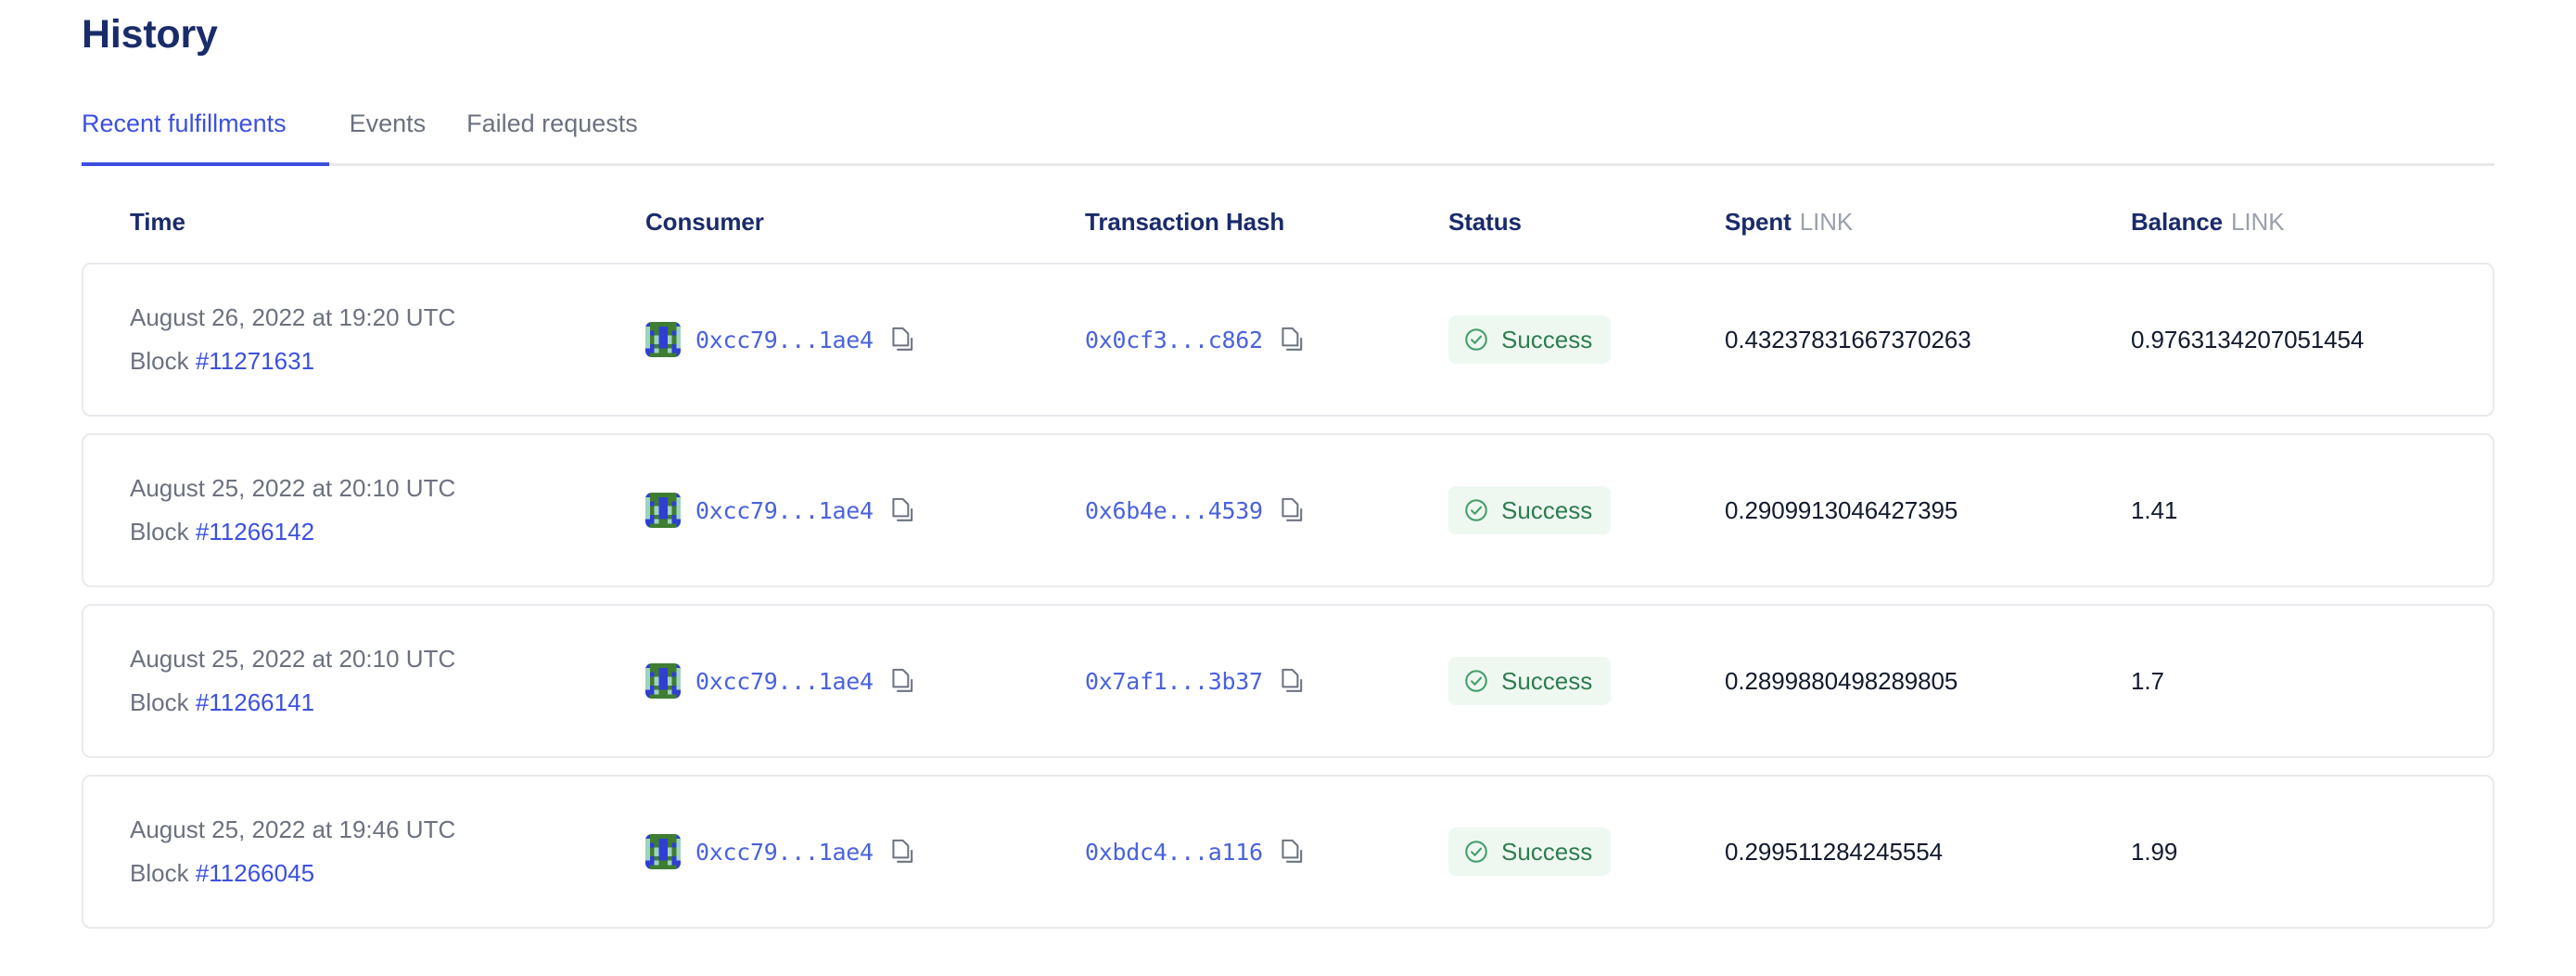  I want to click on cell-spent: 0.2899880498289805, so click(1928, 681).